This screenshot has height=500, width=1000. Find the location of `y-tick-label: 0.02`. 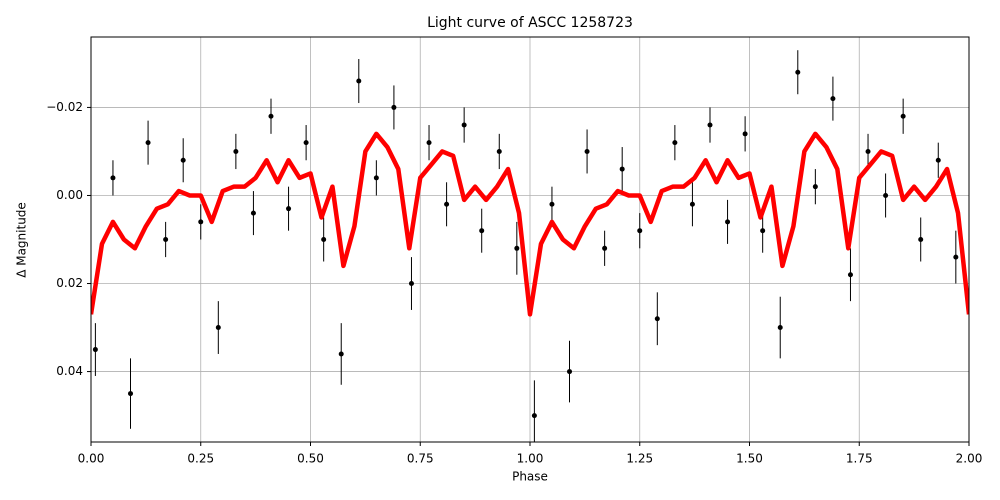

y-tick-label: 0.02 is located at coordinates (69, 283).